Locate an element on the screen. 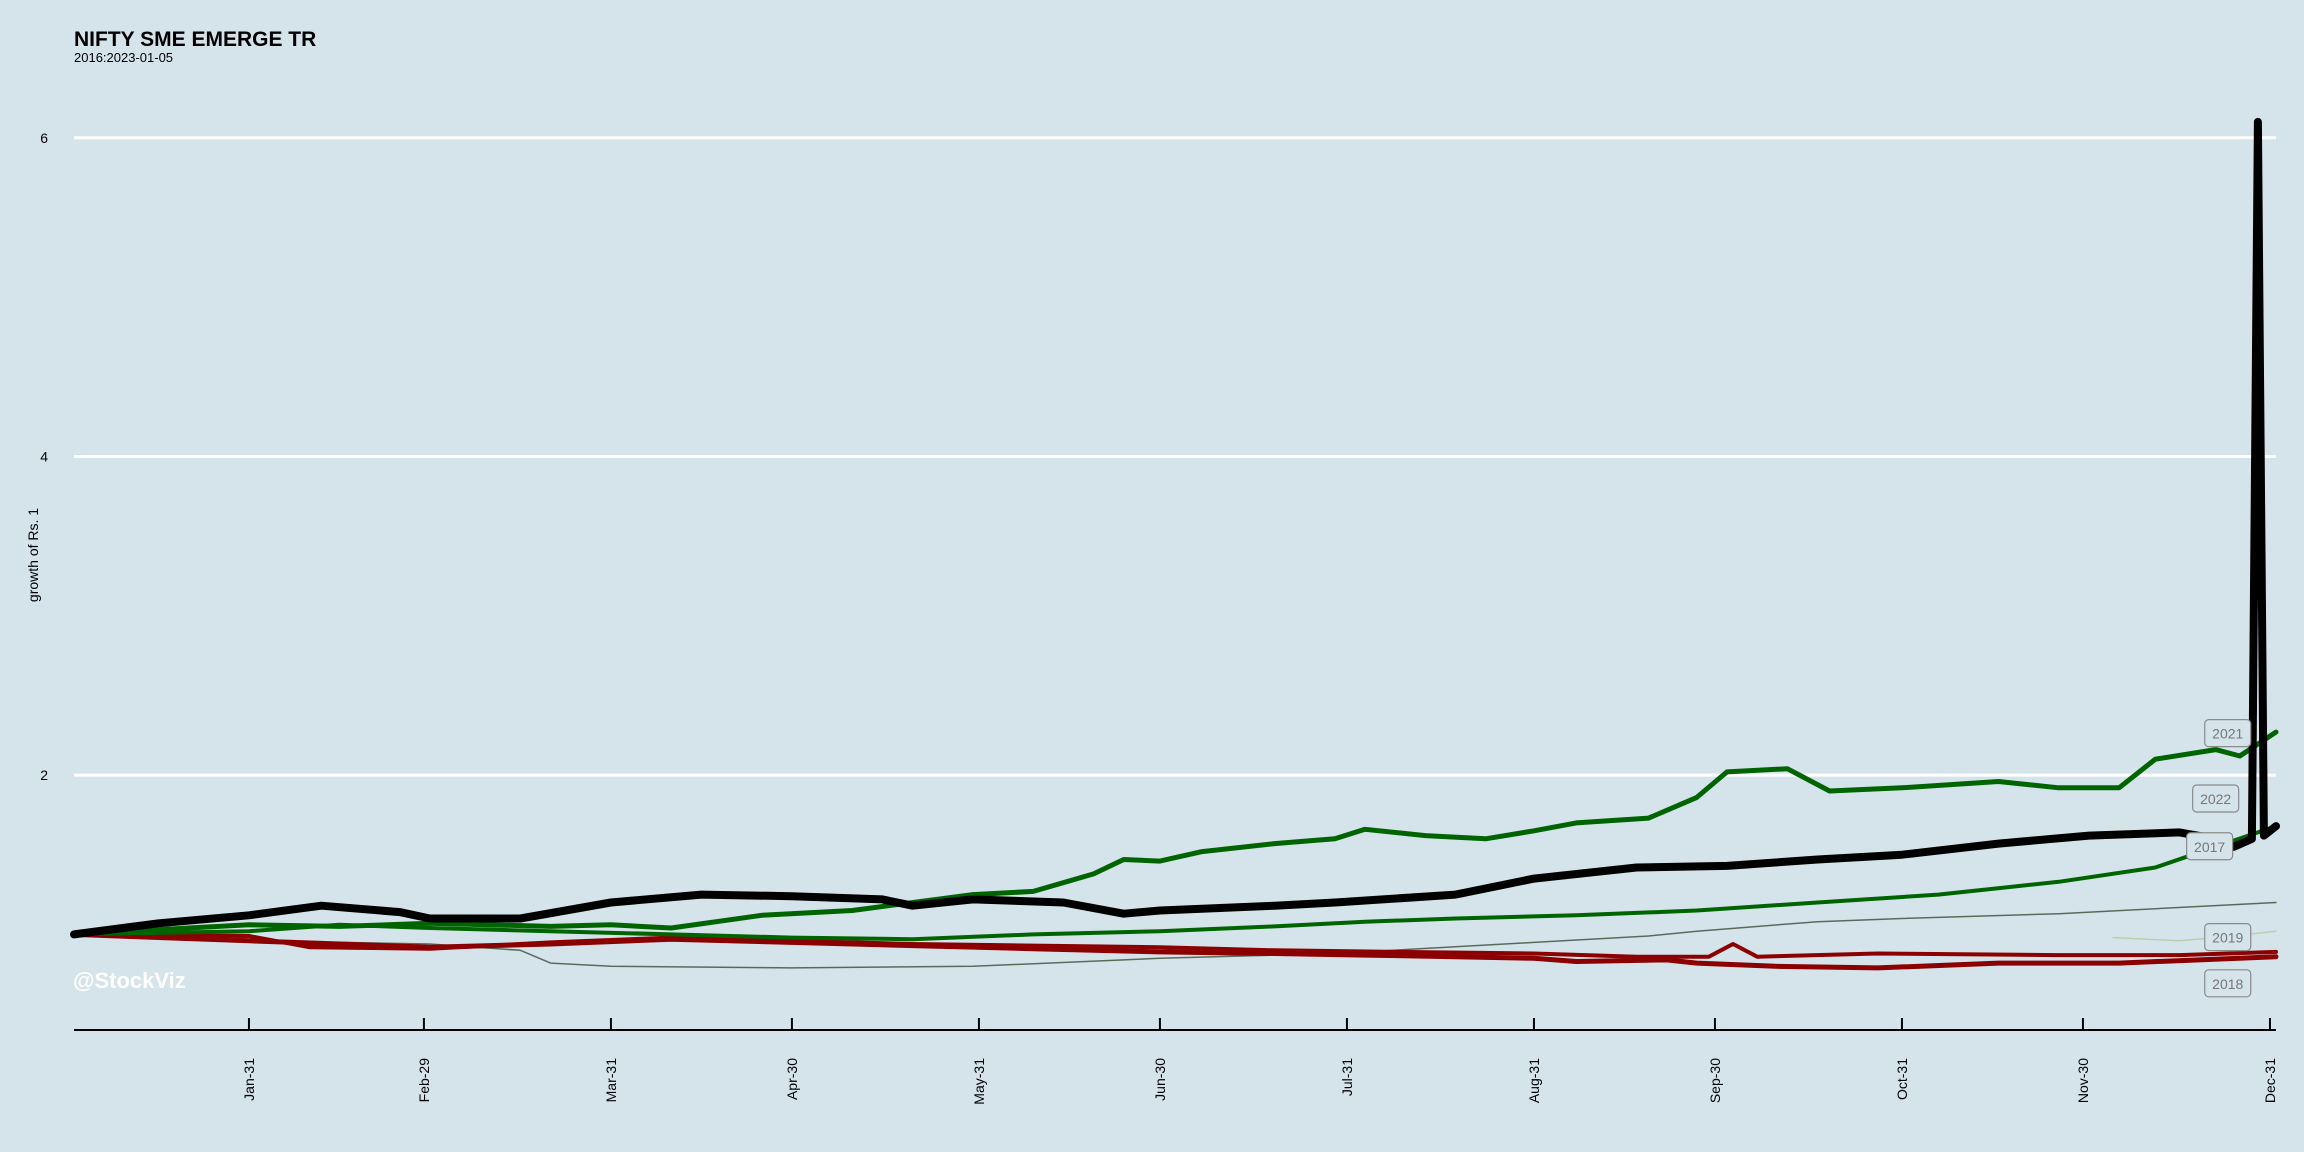 The height and width of the screenshot is (1152, 2304). series-line-2018 is located at coordinates (1175, 951).